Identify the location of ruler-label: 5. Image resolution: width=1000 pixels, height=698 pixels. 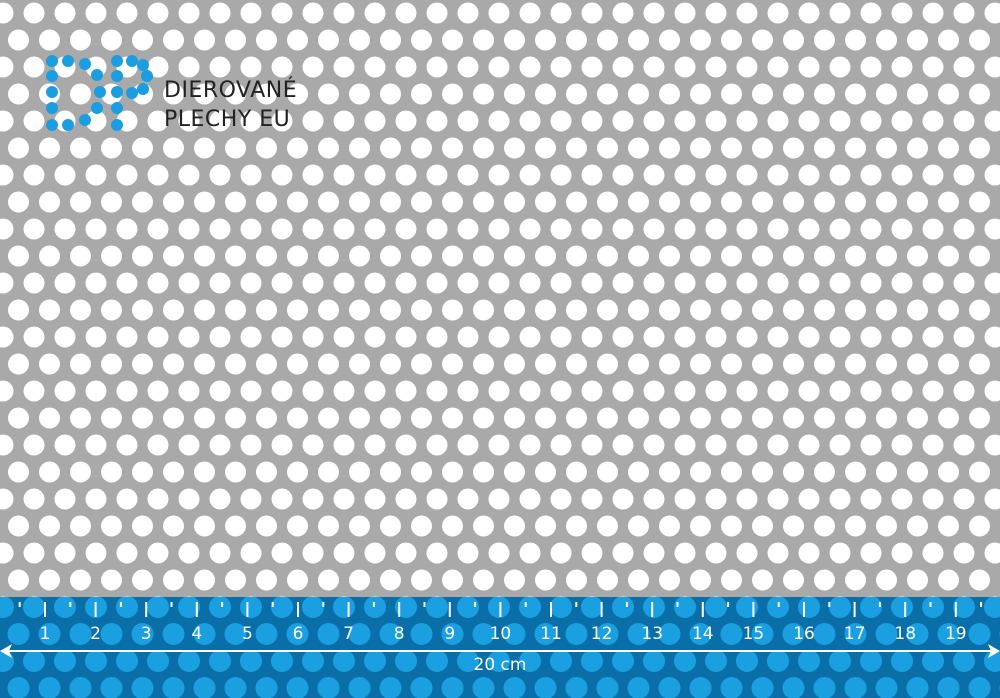
(247, 634).